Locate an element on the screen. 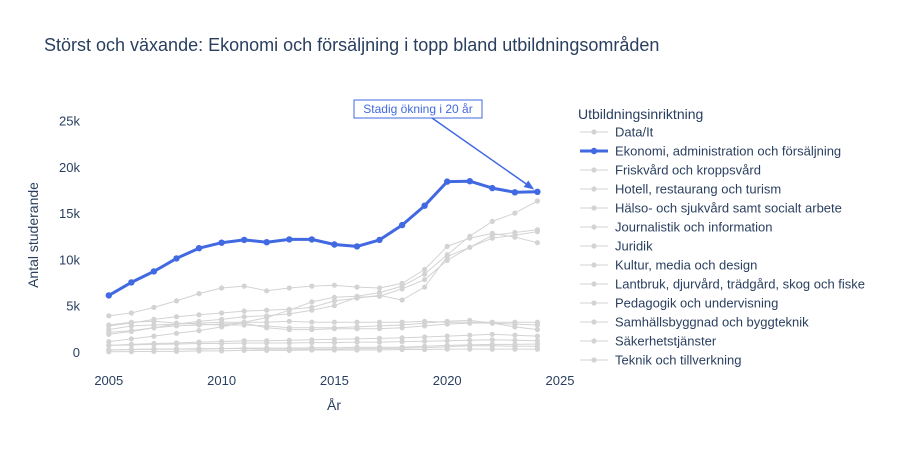 Image resolution: width=900 pixels, height=455 pixels. annotation-box is located at coordinates (418, 109).